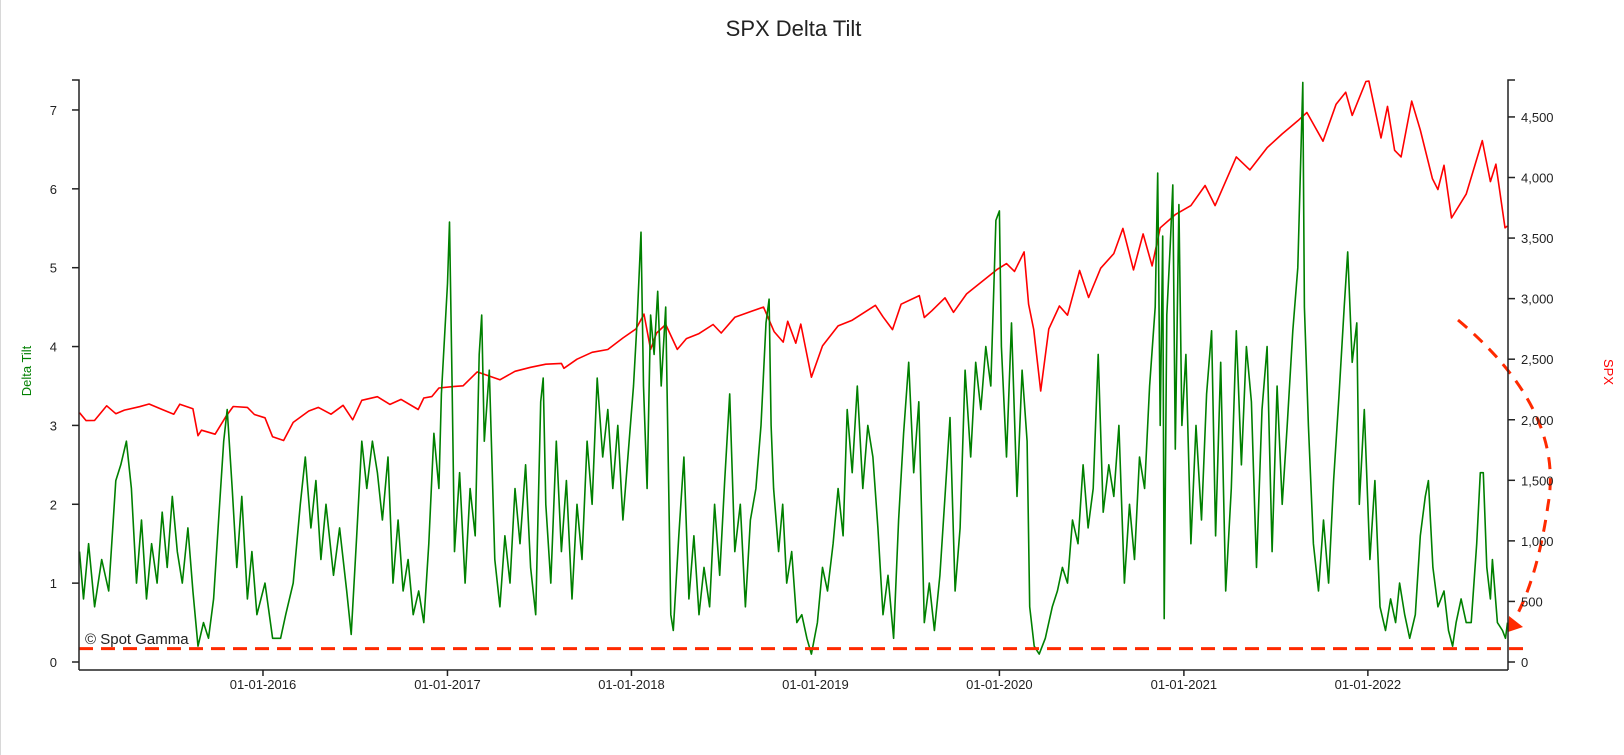 Image resolution: width=1624 pixels, height=755 pixels. What do you see at coordinates (1537, 178) in the screenshot?
I see `right-axis-tick-label: 4,000` at bounding box center [1537, 178].